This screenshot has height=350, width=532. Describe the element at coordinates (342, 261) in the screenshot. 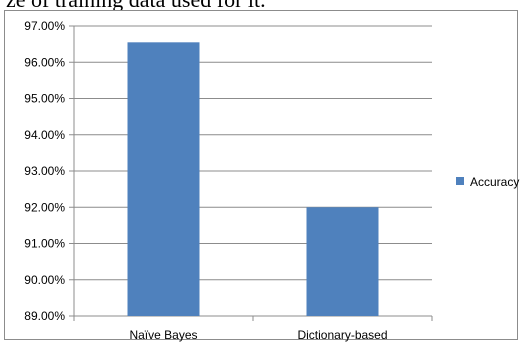

I see `bar-dictionary-based` at that location.